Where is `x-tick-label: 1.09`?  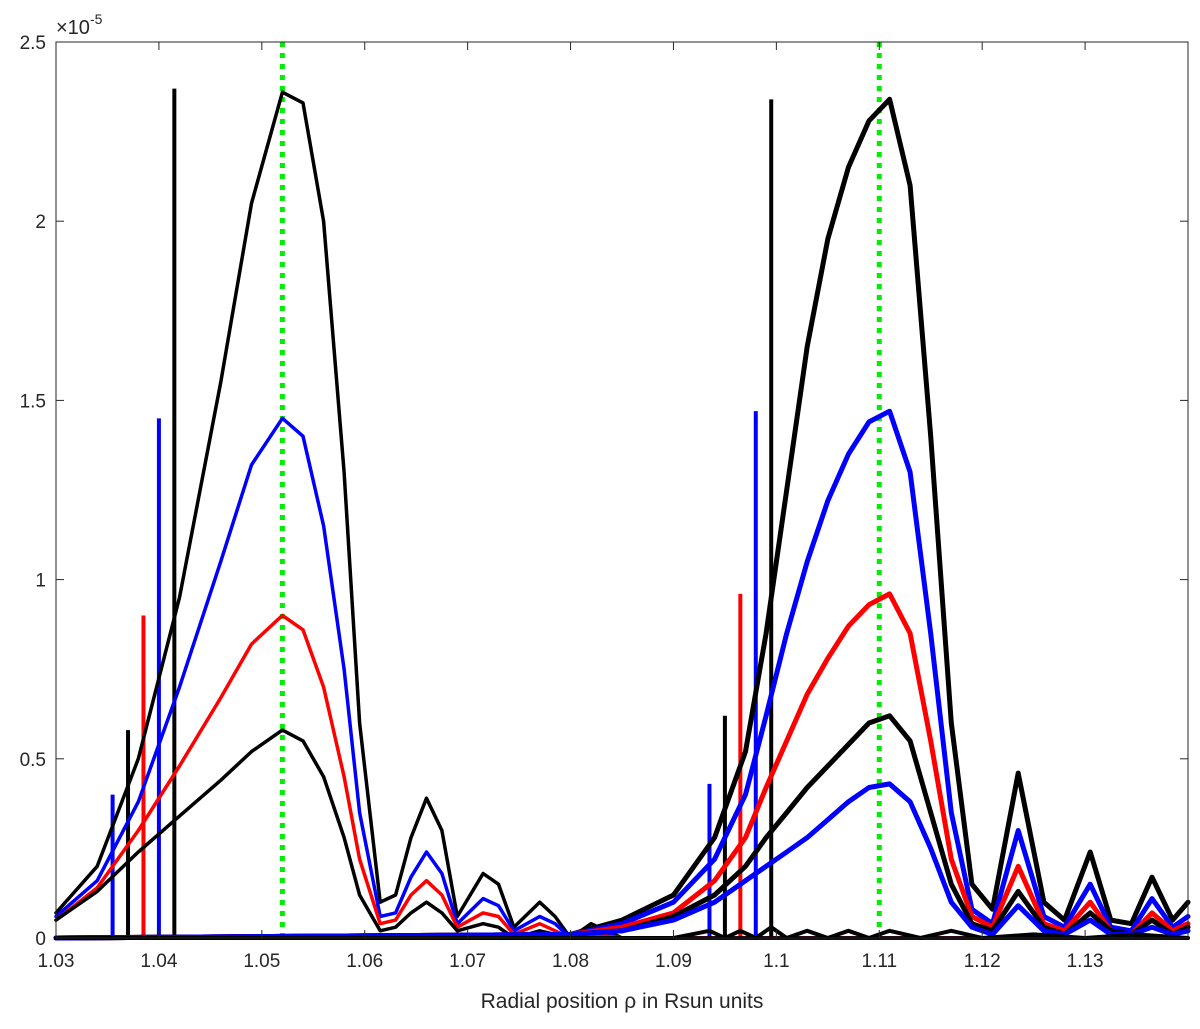
x-tick-label: 1.09 is located at coordinates (673, 961).